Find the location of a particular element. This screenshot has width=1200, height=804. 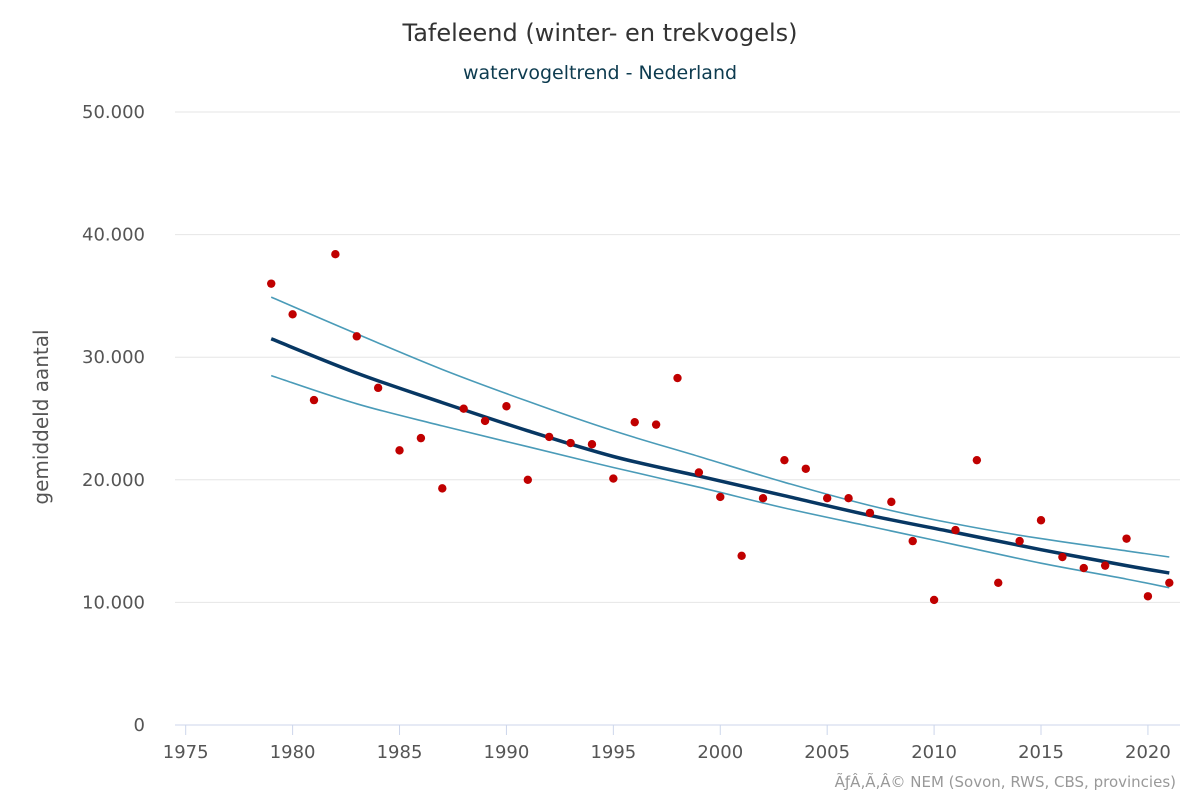

x-tick-label: 2010 is located at coordinates (934, 752).